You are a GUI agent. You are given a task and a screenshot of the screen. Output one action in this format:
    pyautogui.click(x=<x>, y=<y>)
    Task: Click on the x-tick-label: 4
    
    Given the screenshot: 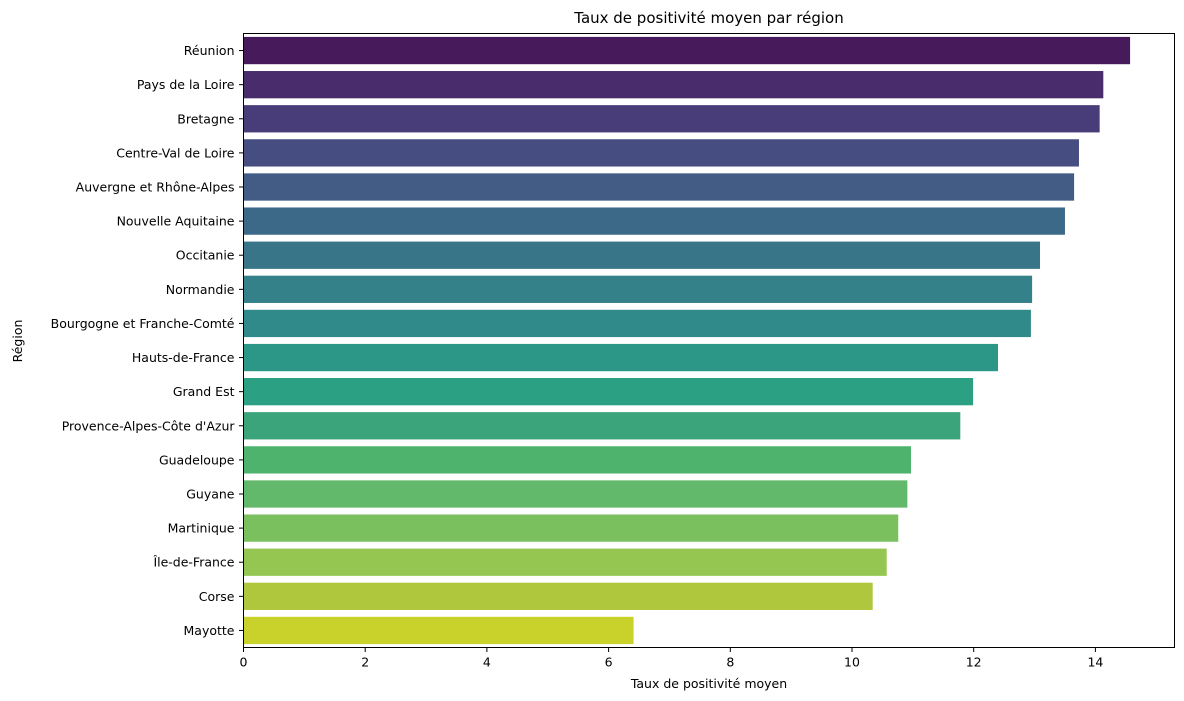 What is the action you would take?
    pyautogui.click(x=487, y=662)
    